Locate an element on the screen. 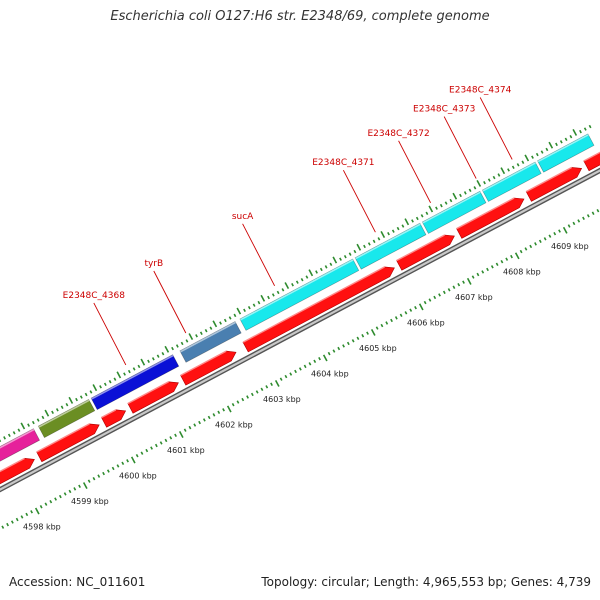 The width and height of the screenshot is (600, 600). scale-label: 4608 kbp is located at coordinates (522, 271).